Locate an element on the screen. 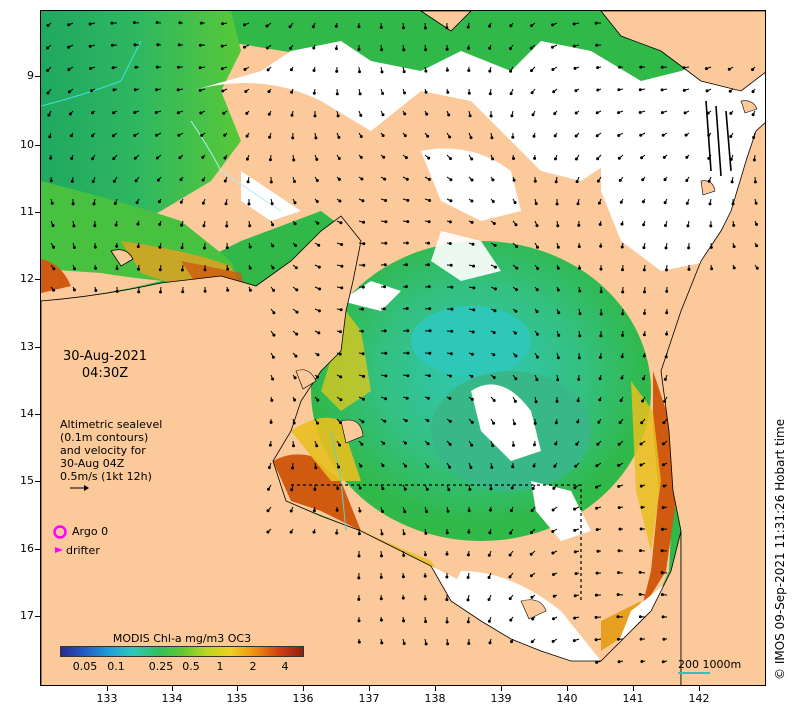  lon-tick: 136 is located at coordinates (303, 695).